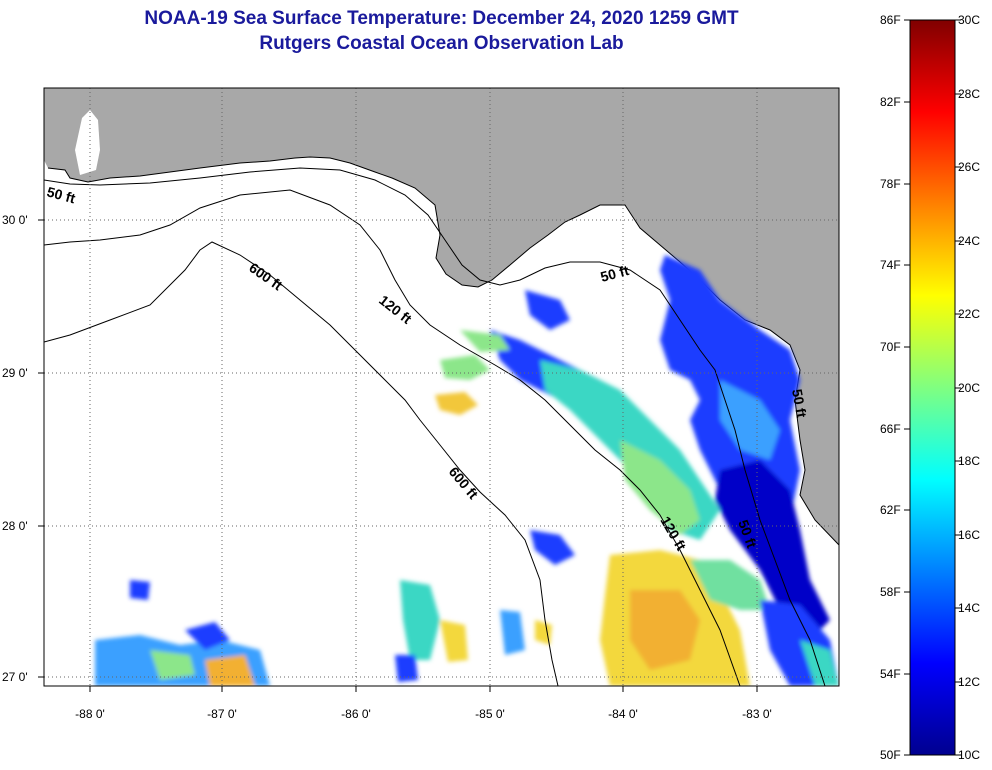 This screenshot has width=992, height=770. I want to click on lon-tick-label: -83 0', so click(757, 714).